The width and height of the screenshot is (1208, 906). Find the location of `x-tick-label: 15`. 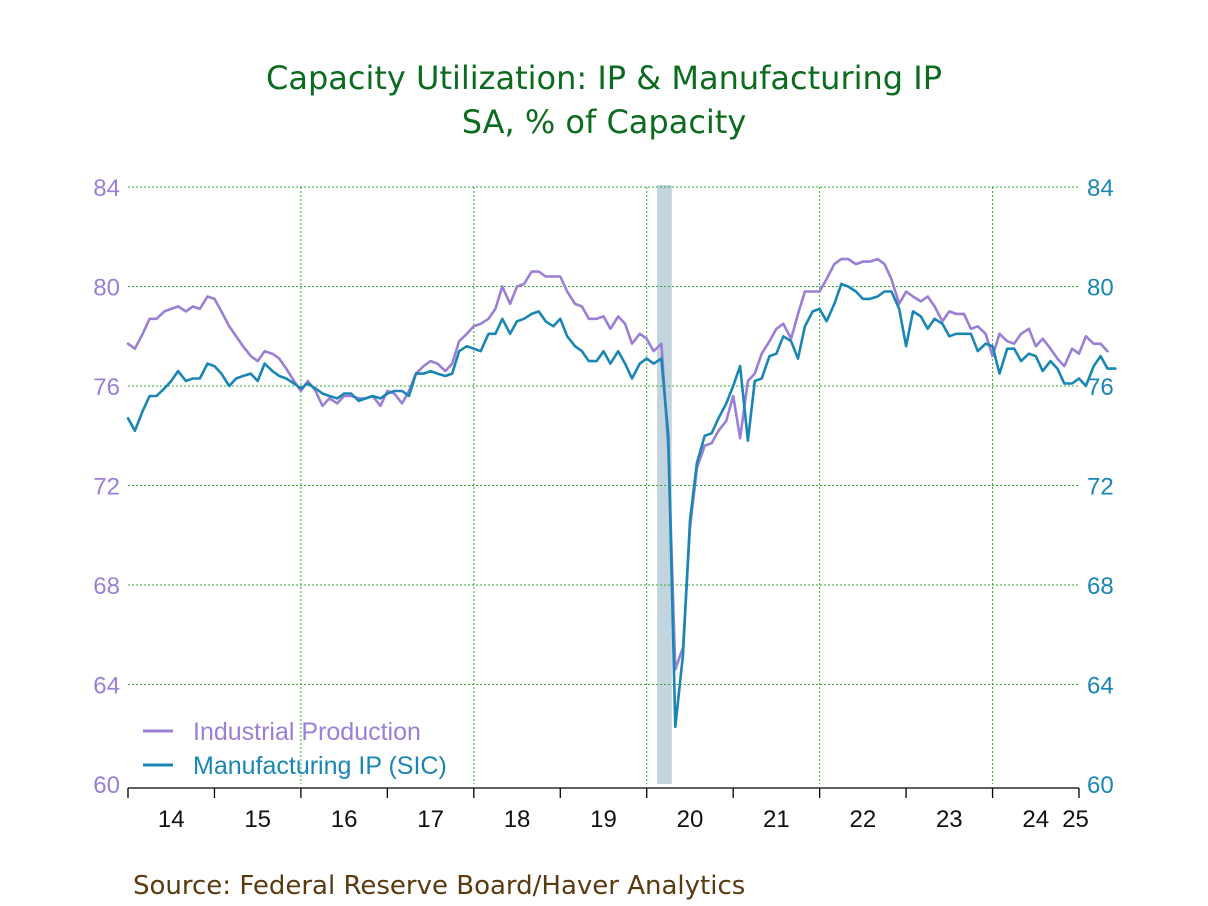

x-tick-label: 15 is located at coordinates (257, 819).